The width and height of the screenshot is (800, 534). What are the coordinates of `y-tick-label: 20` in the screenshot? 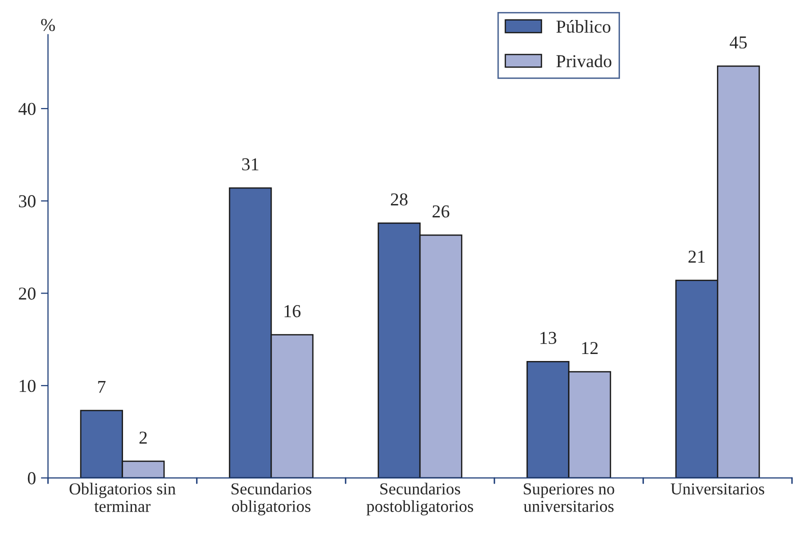 It's located at (27, 294).